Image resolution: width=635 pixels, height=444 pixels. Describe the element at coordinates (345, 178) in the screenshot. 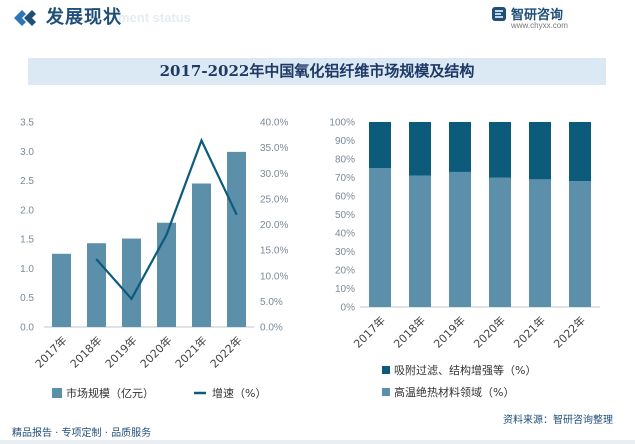

I see `y-tick-label: 70%` at that location.